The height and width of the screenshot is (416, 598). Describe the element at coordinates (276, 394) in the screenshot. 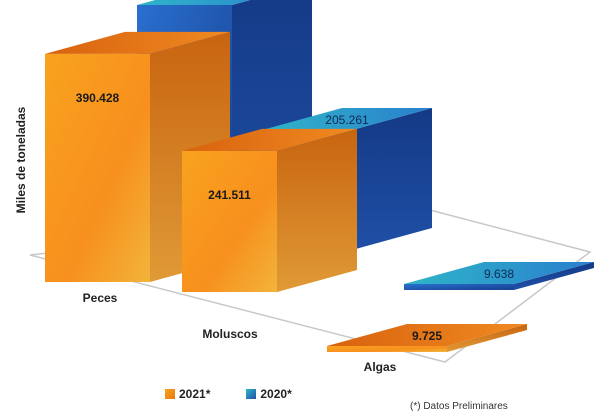

I see `legend-label-2020: 2020*` at that location.